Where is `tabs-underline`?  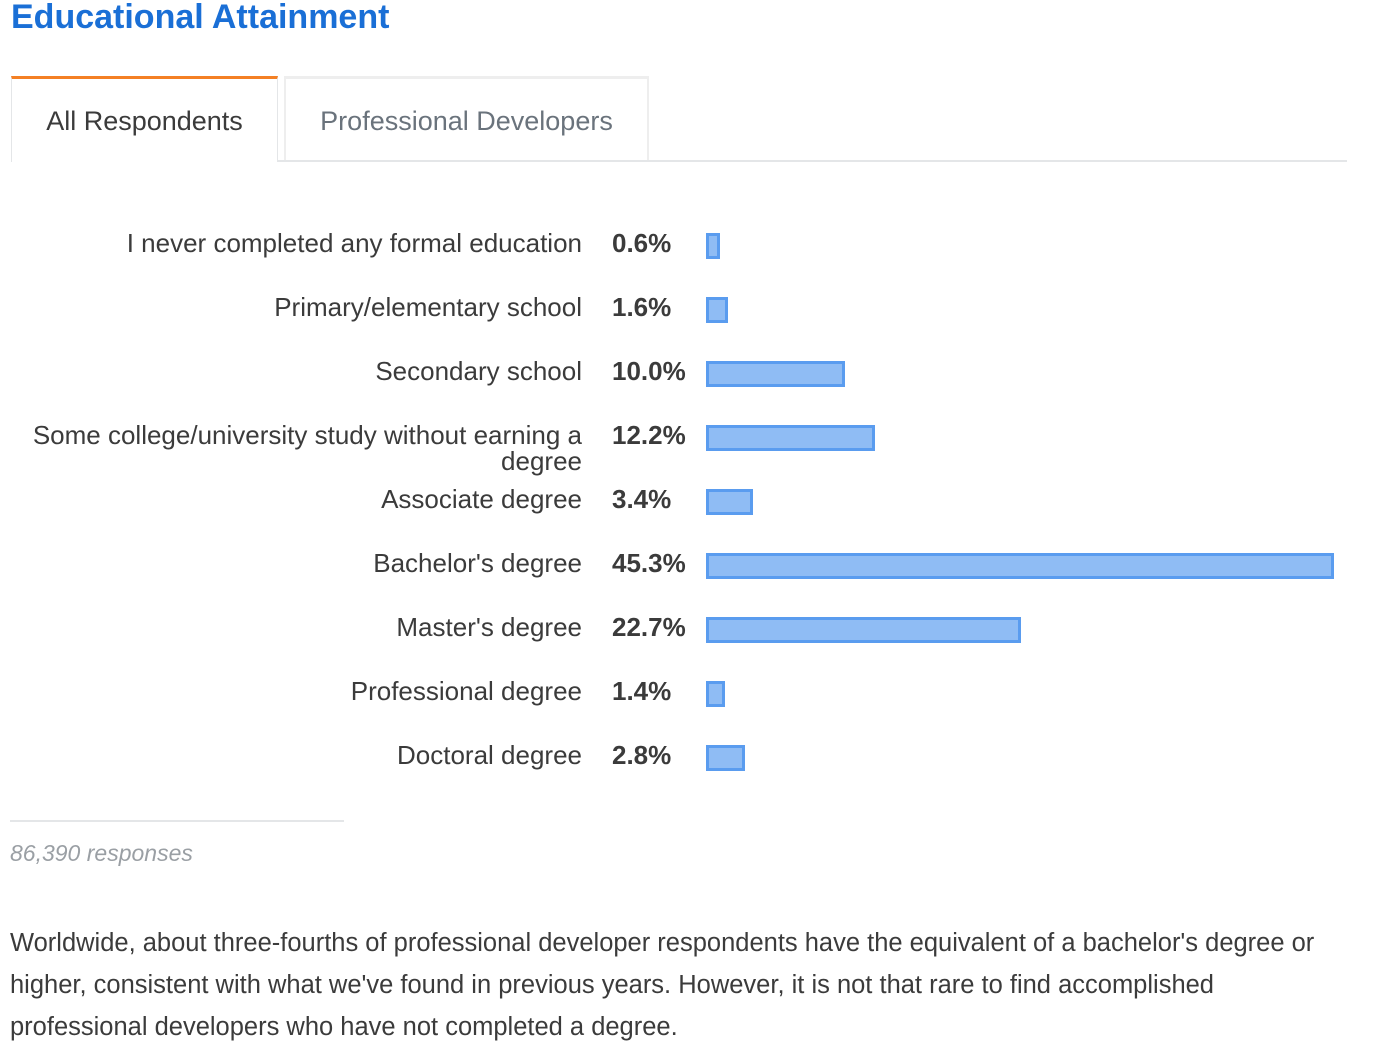 tabs-underline is located at coordinates (679, 161).